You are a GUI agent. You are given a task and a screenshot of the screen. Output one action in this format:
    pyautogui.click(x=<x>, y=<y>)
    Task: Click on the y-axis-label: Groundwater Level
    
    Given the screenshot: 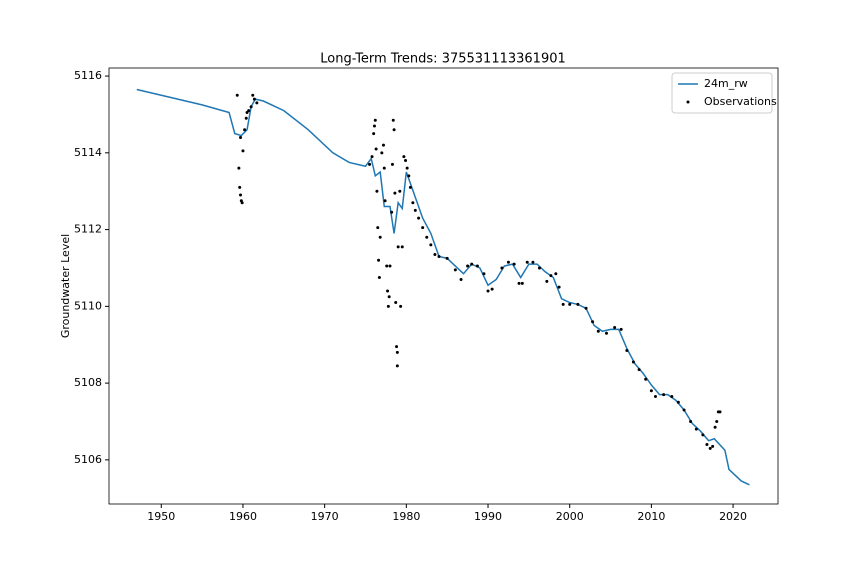 What is the action you would take?
    pyautogui.click(x=65, y=286)
    